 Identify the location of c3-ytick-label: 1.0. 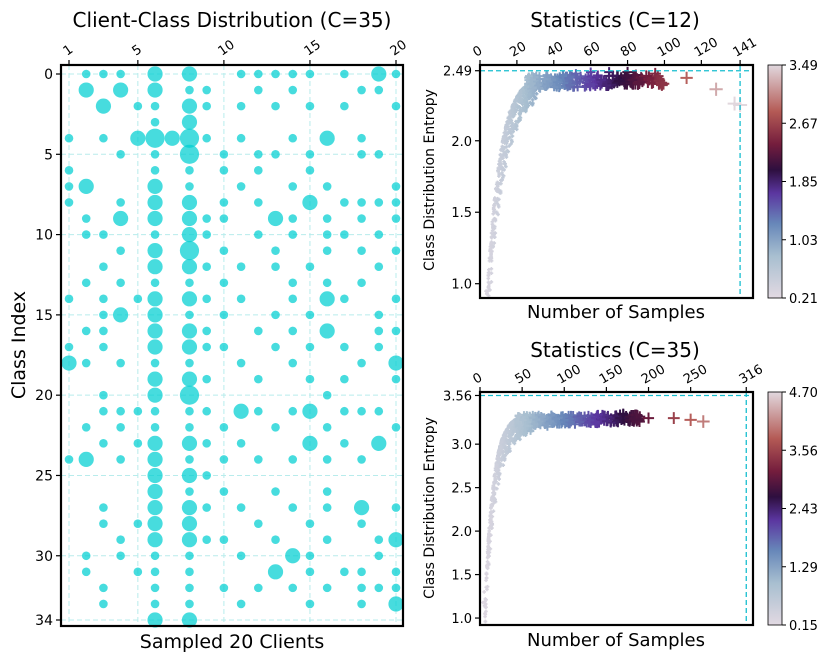
(461, 619).